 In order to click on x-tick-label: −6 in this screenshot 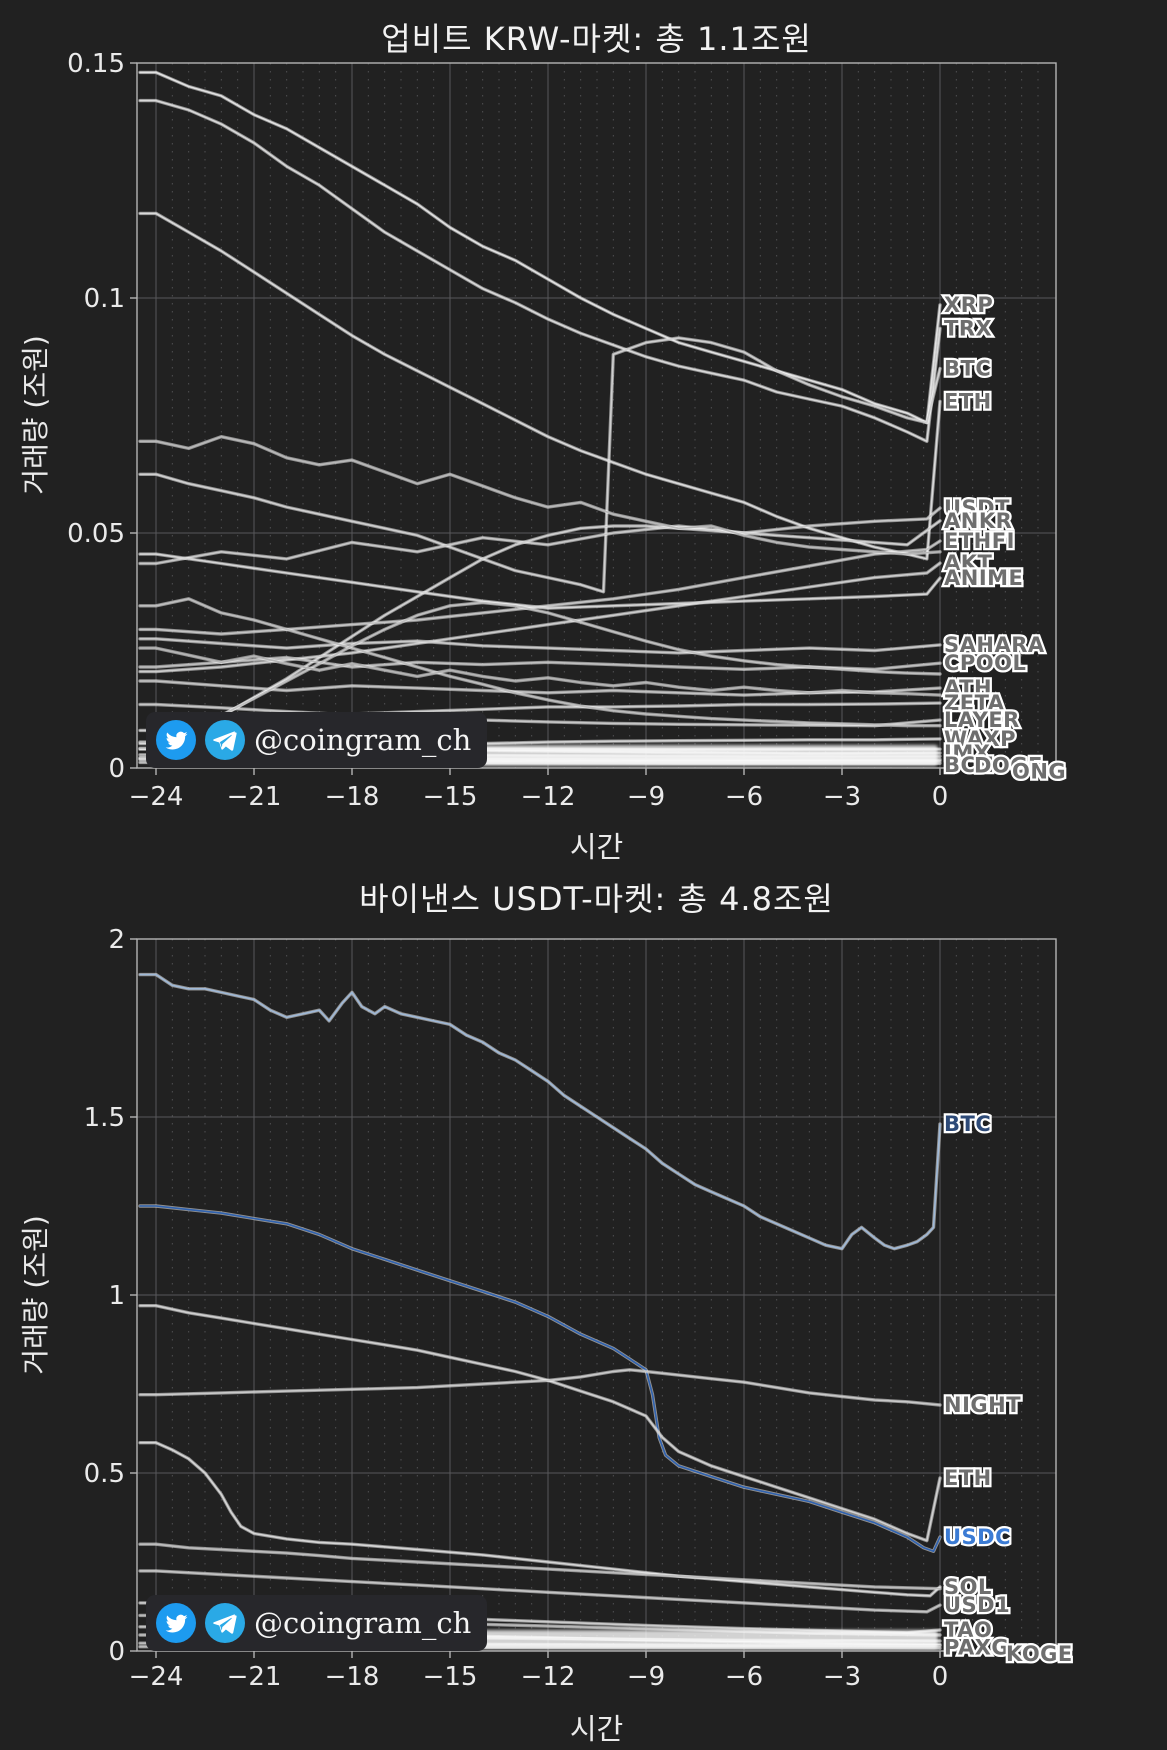, I will do `click(744, 797)`.